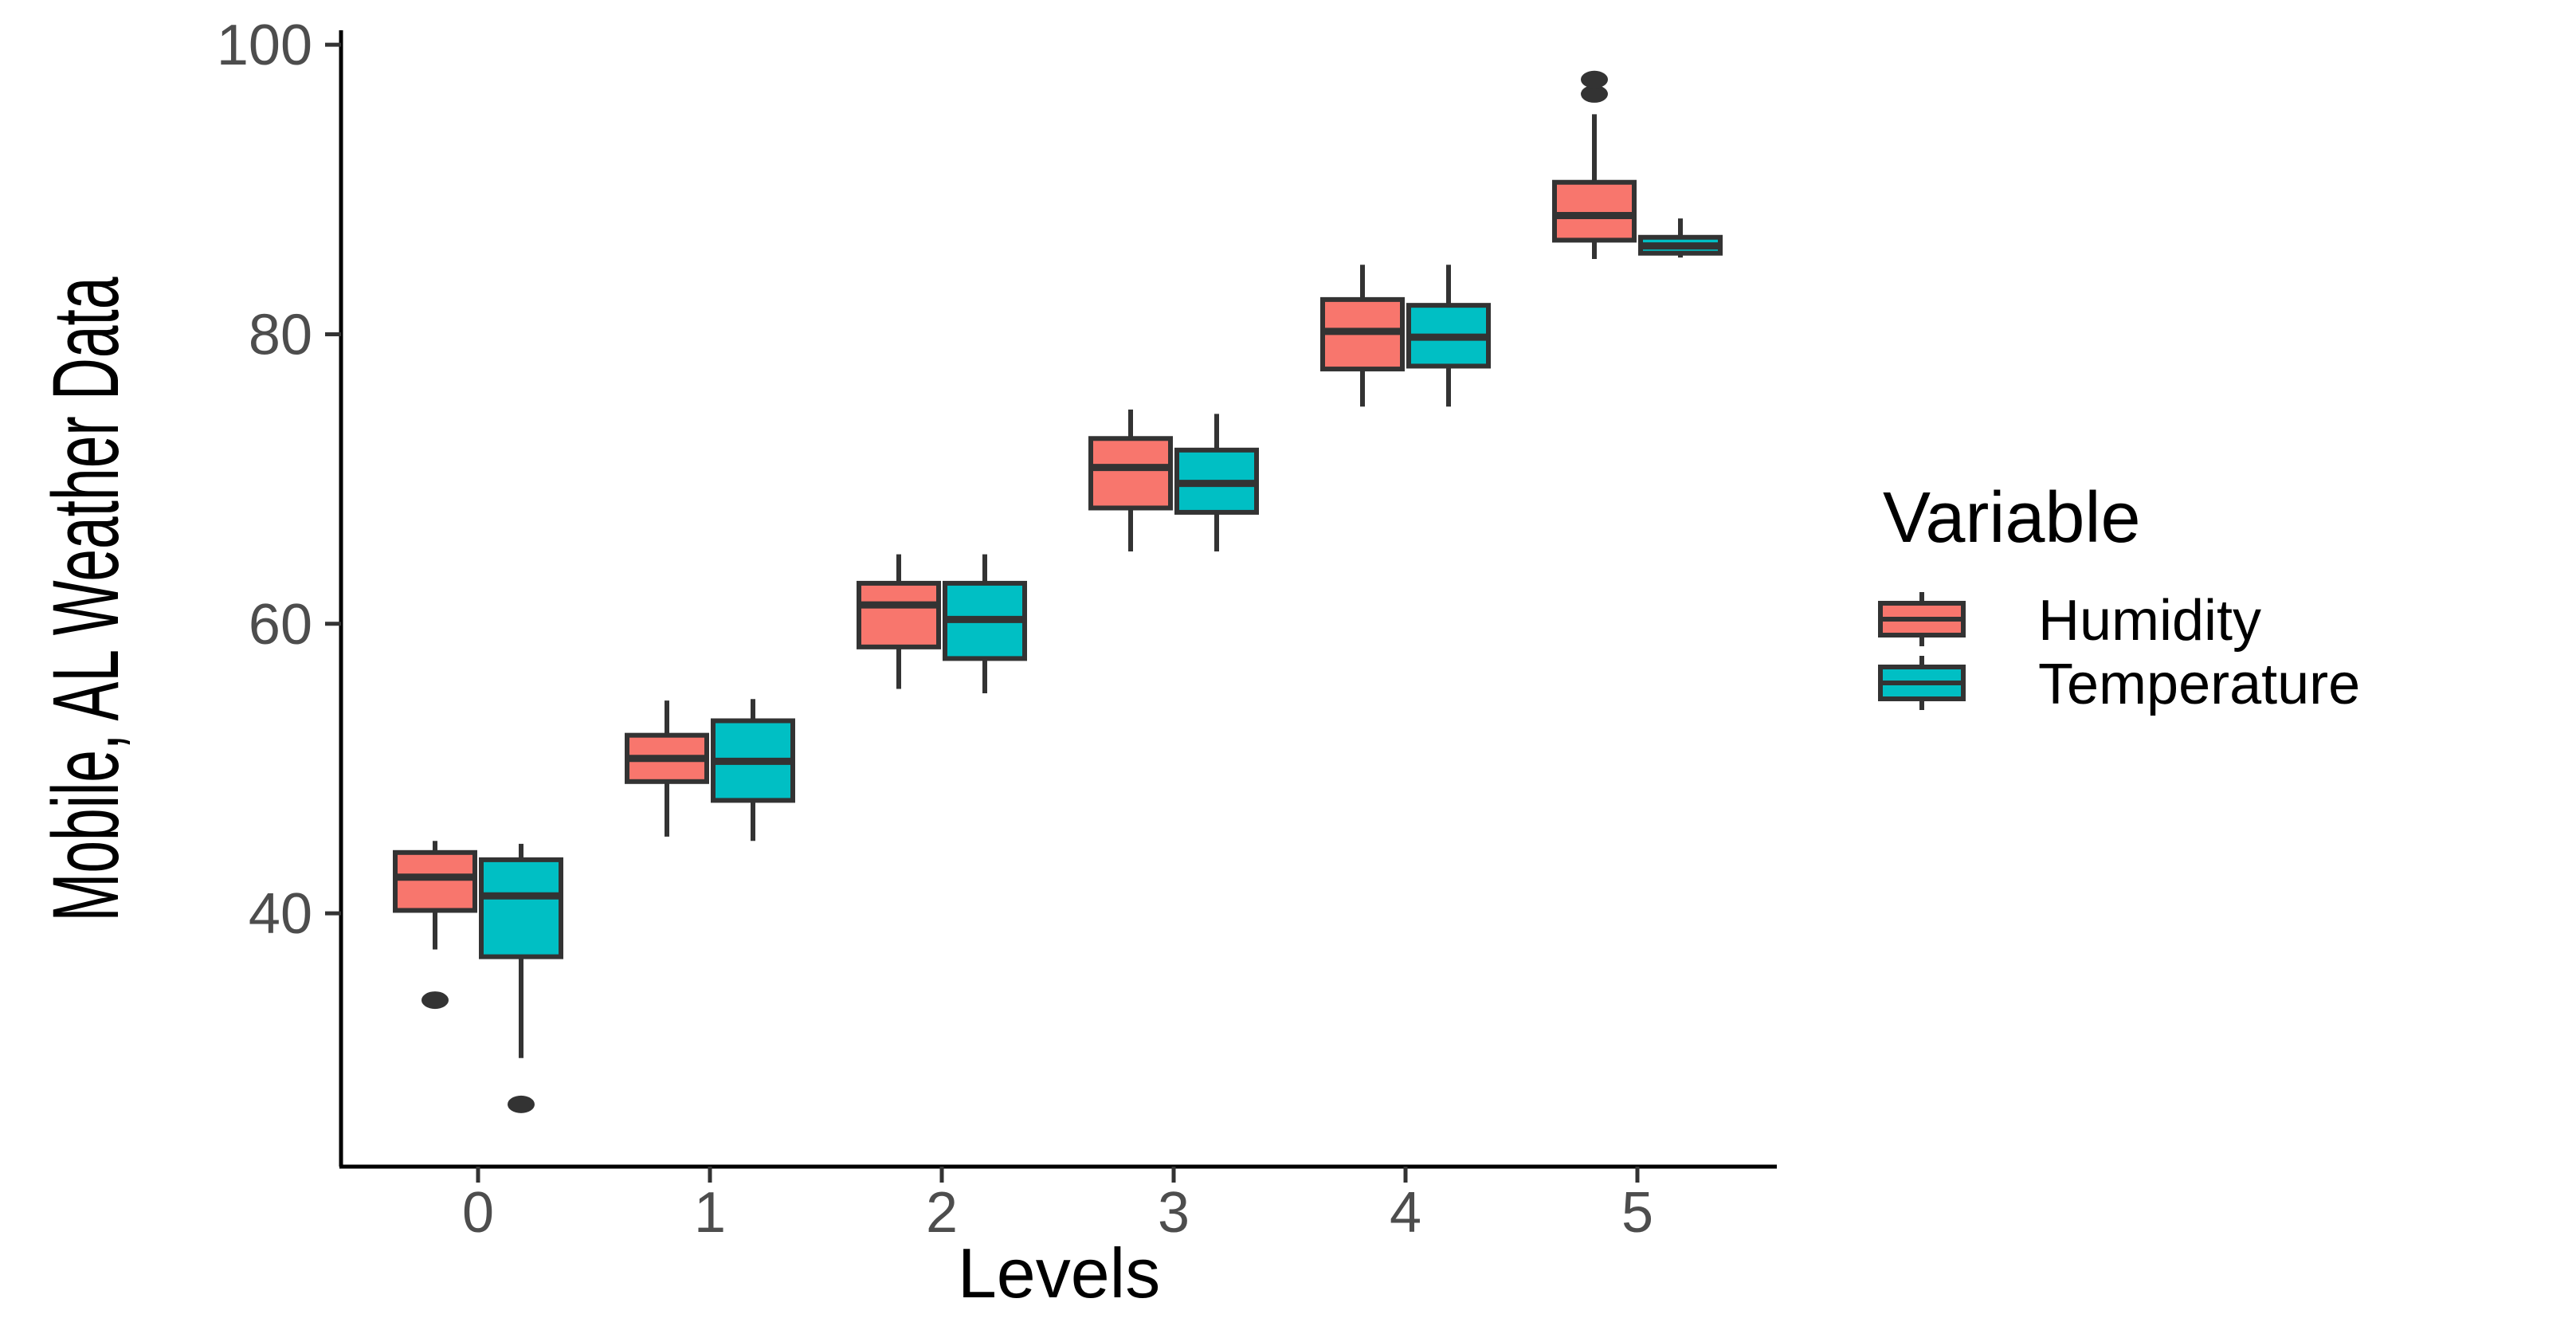 This screenshot has width=2576, height=1326. Describe the element at coordinates (85, 599) in the screenshot. I see `y-axis-title: Mobile, AL Weather Data` at that location.